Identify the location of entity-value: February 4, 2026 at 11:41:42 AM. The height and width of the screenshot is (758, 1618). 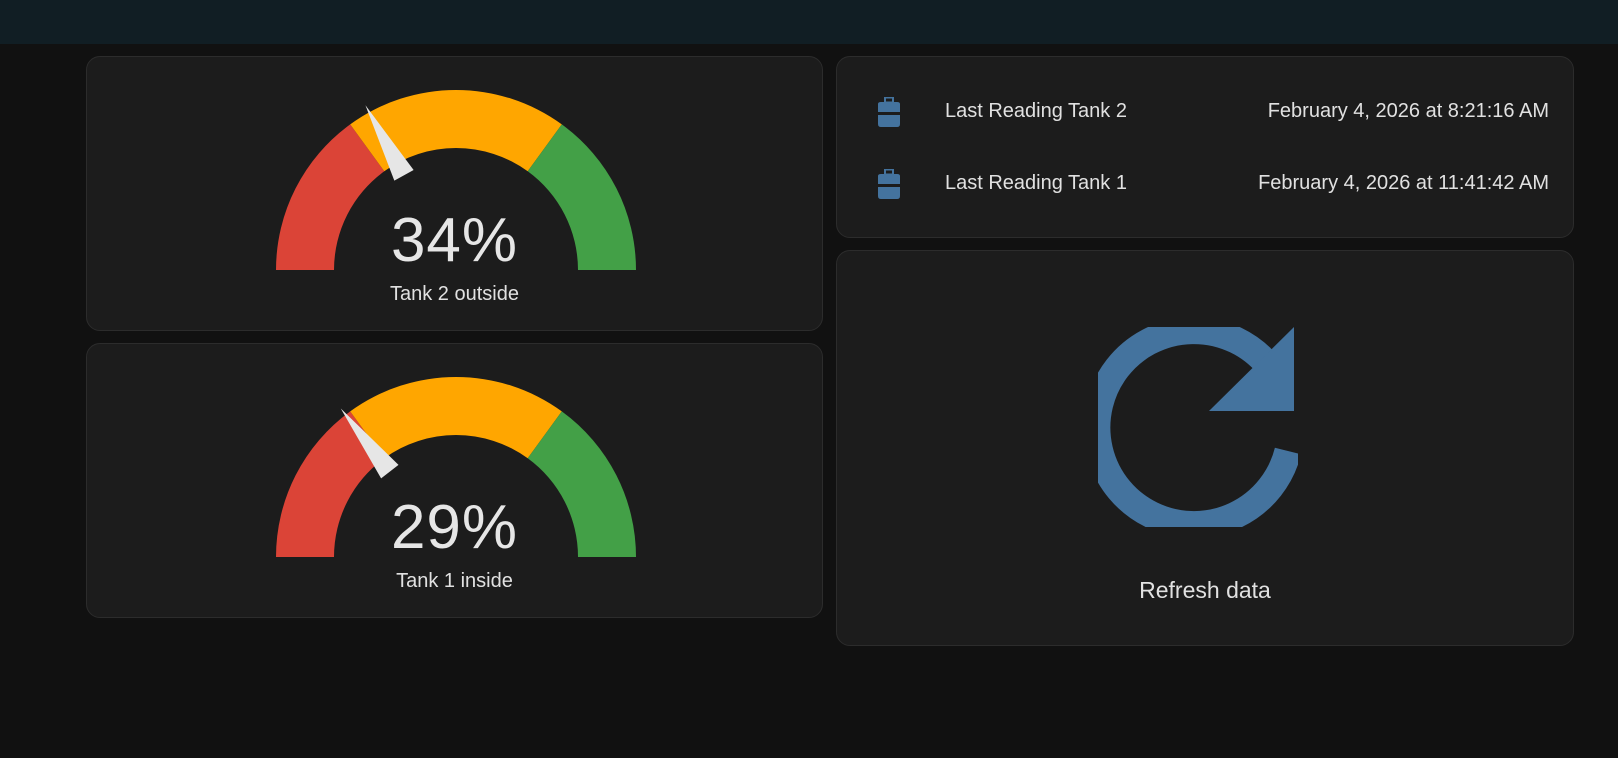
(1403, 183).